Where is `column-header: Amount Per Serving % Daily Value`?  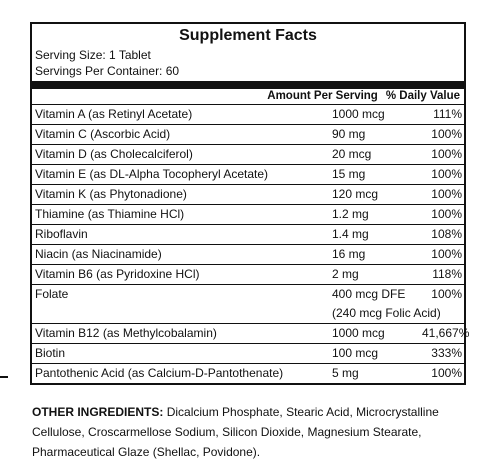
column-header: Amount Per Serving % Daily Value is located at coordinates (248, 97).